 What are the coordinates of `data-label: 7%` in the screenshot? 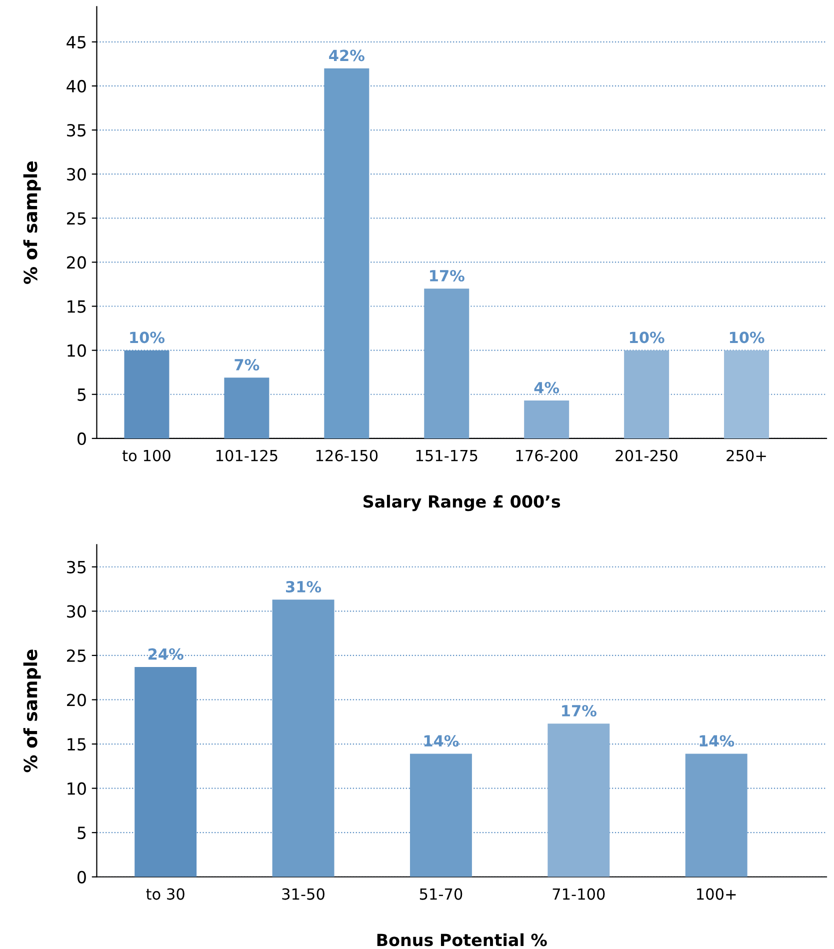 It's located at (247, 364).